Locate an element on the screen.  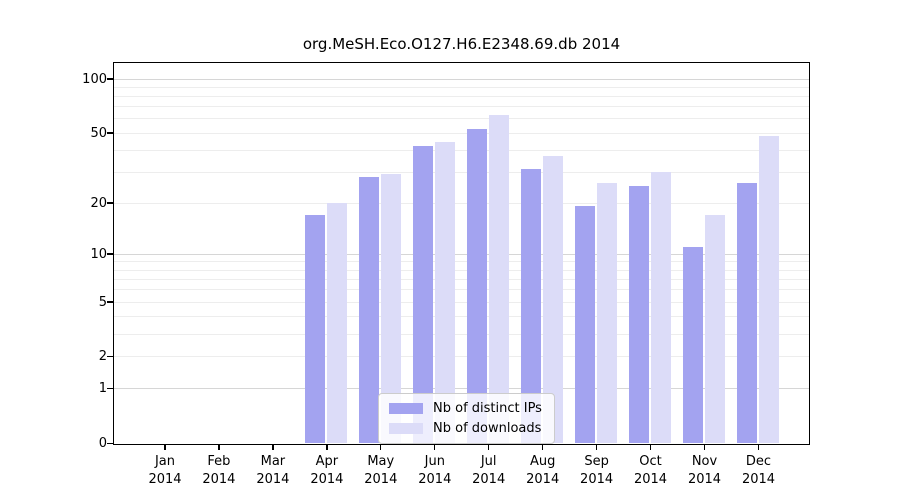
legend-swatch-downloads is located at coordinates (406, 428).